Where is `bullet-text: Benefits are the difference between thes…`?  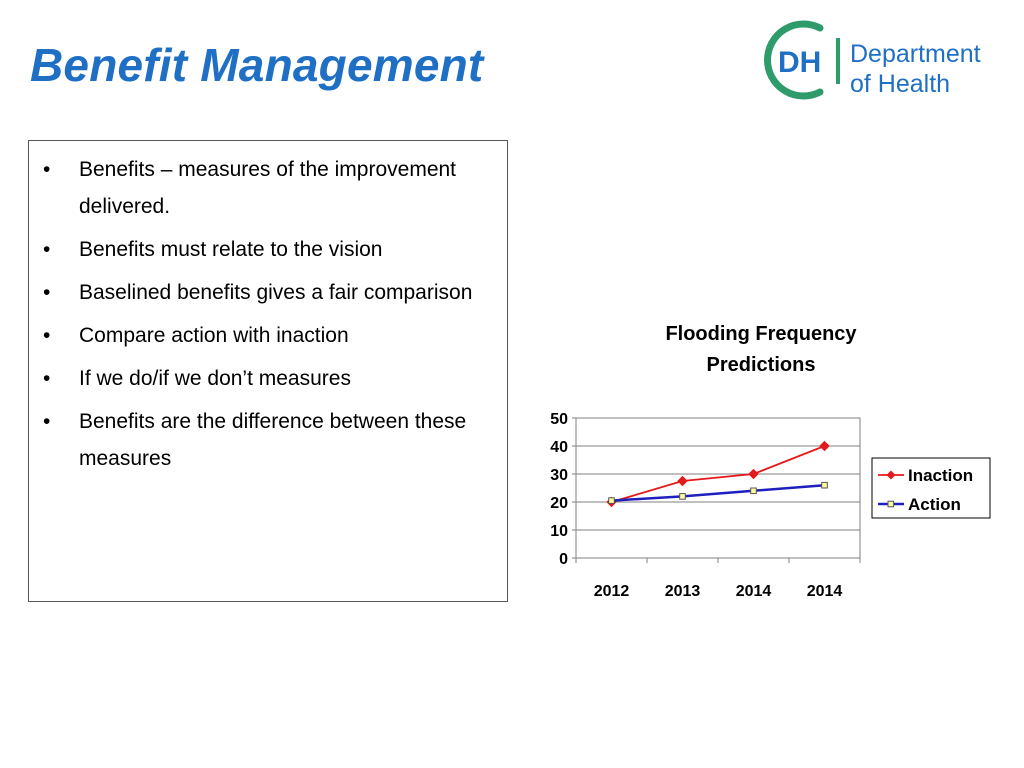 bullet-text: Benefits are the difference between thes… is located at coordinates (273, 440).